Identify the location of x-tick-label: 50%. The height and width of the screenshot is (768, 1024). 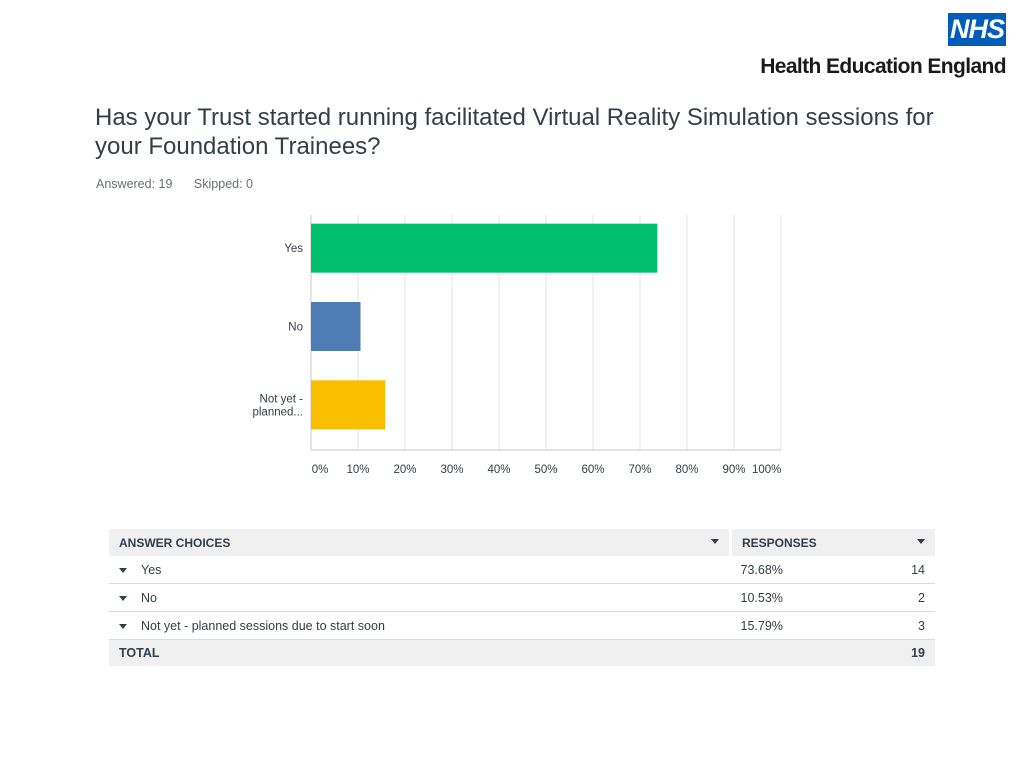
(545, 470).